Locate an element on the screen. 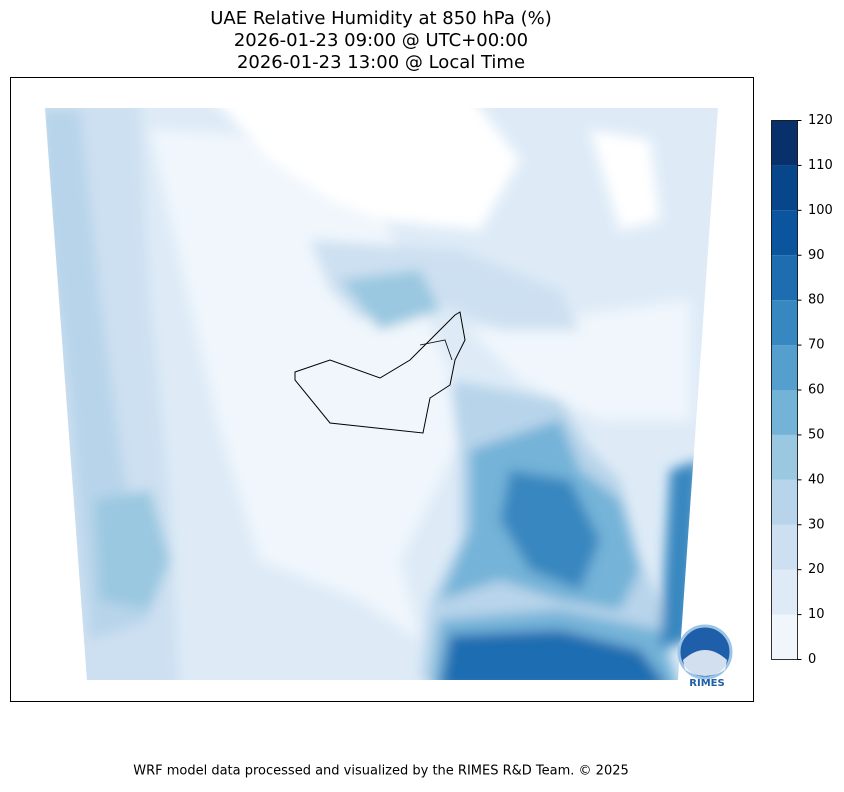  colorbar-tick-label: 80 is located at coordinates (816, 300).